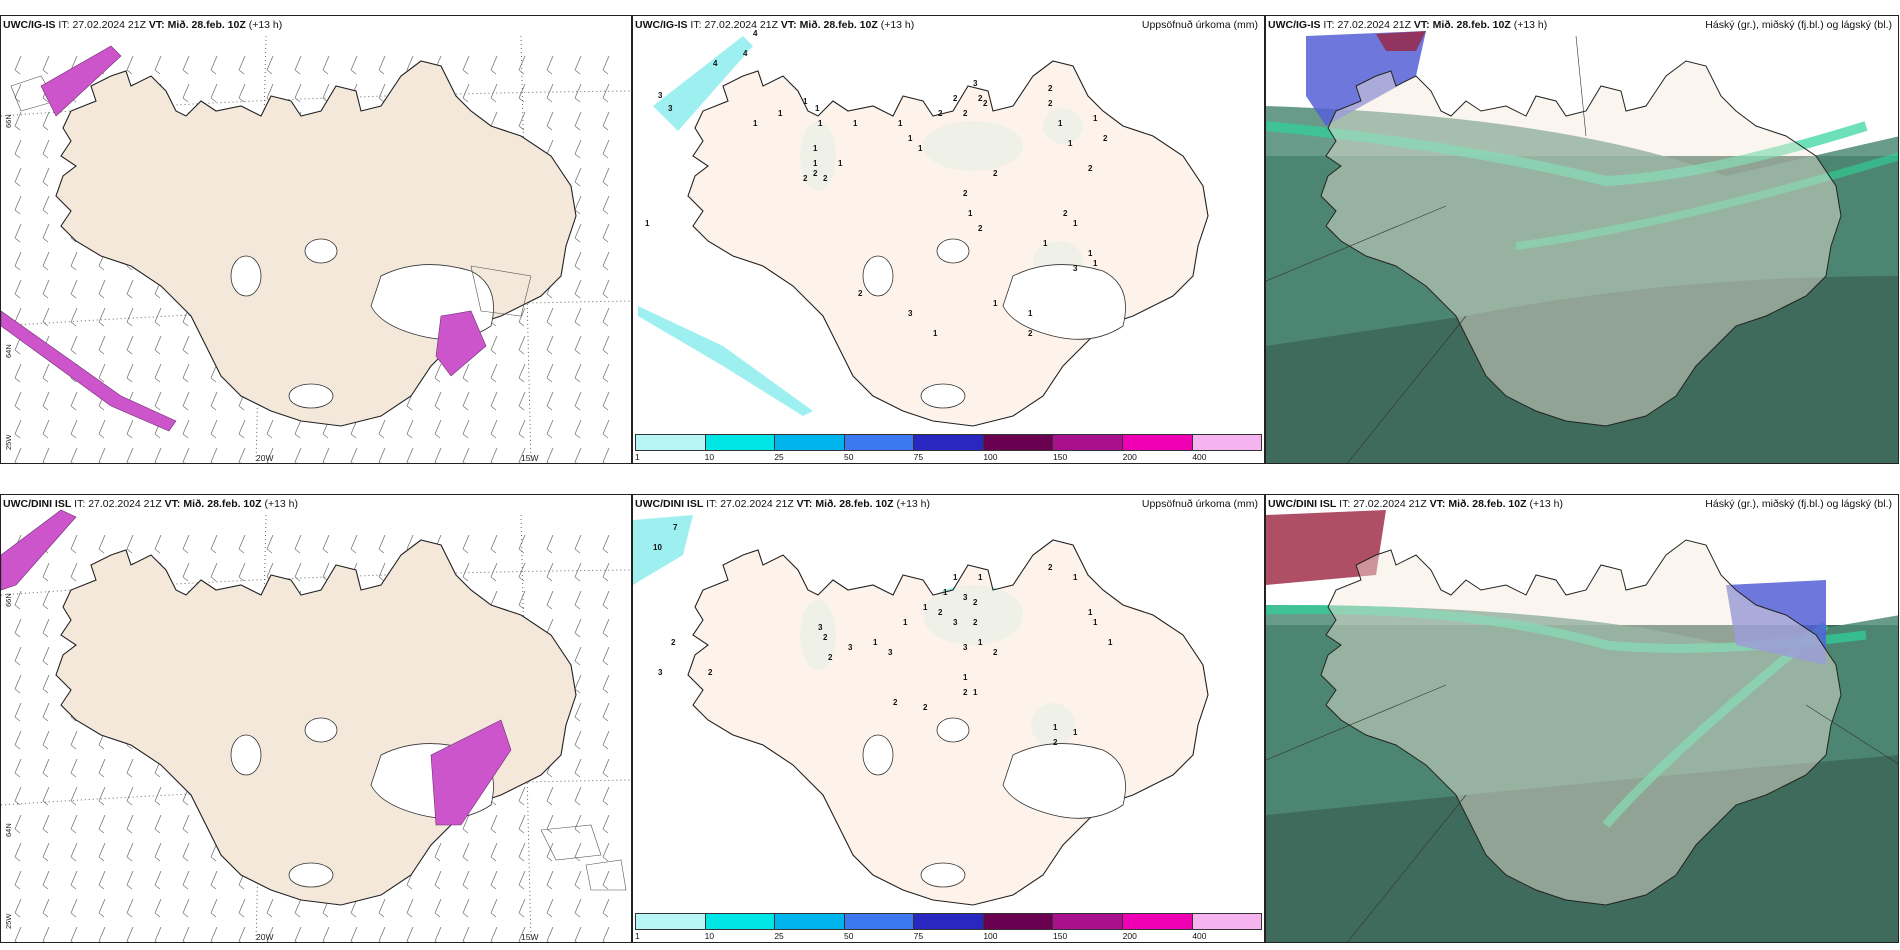 This screenshot has height=950, width=1900. Describe the element at coordinates (990, 936) in the screenshot. I see `colorbar-tick-label: 100` at that location.